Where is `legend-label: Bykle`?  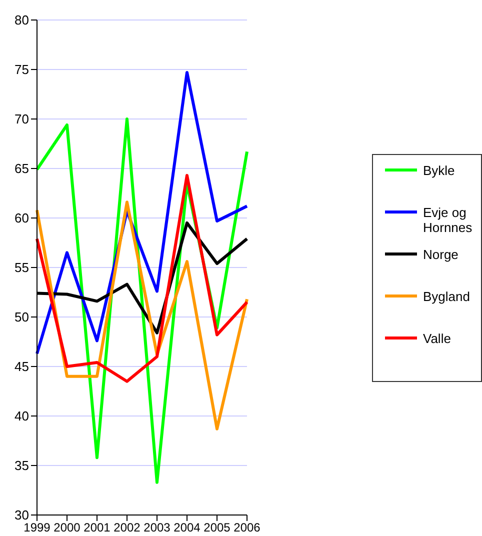
legend-label: Bykle is located at coordinates (439, 170).